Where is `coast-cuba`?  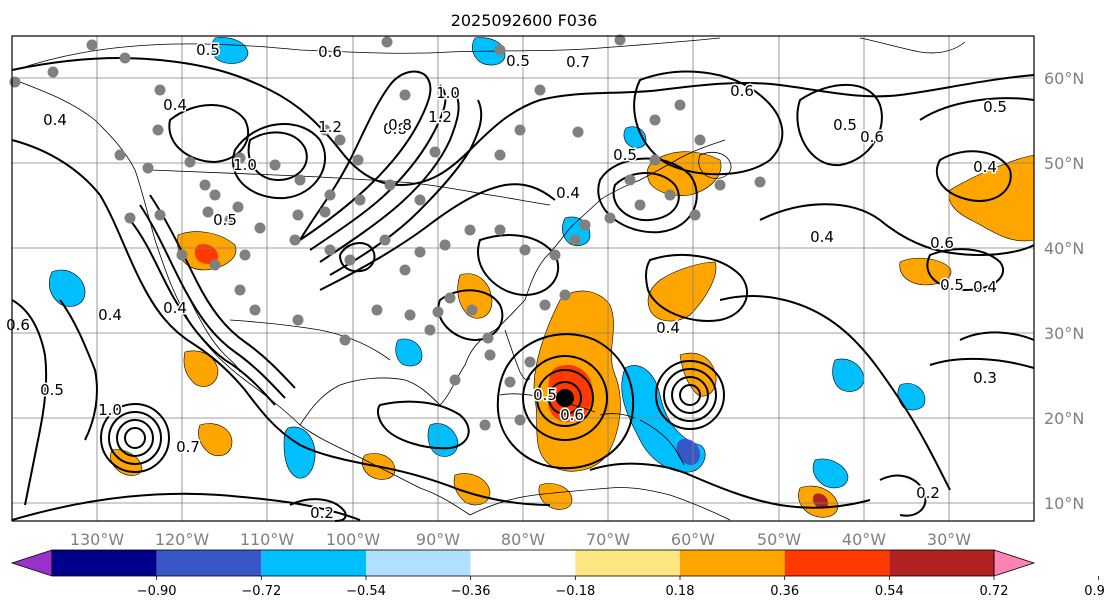 coast-cuba is located at coordinates (547, 403).